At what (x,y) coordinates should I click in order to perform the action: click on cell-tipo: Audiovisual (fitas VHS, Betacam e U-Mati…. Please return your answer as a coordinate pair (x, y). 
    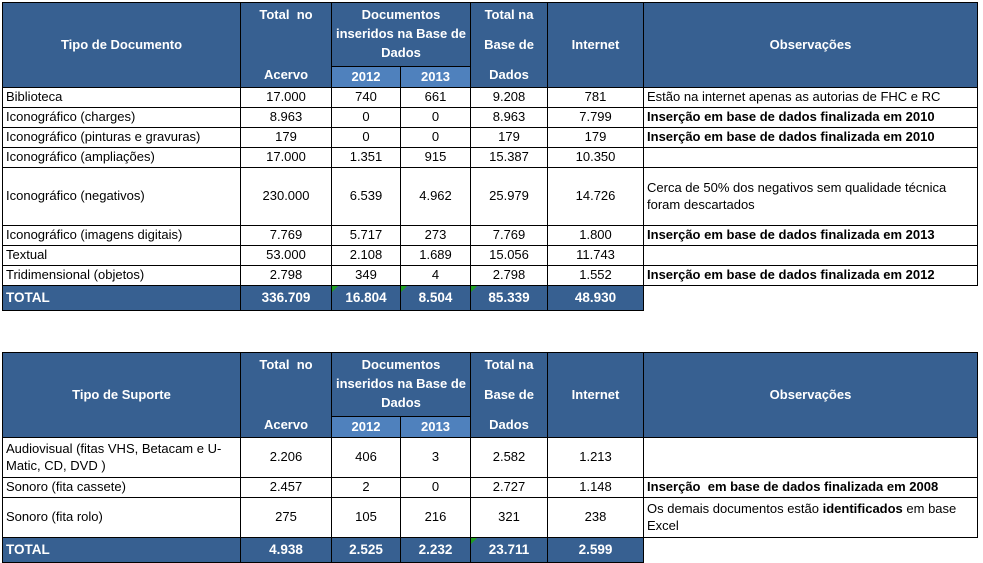
    Looking at the image, I should click on (121, 457).